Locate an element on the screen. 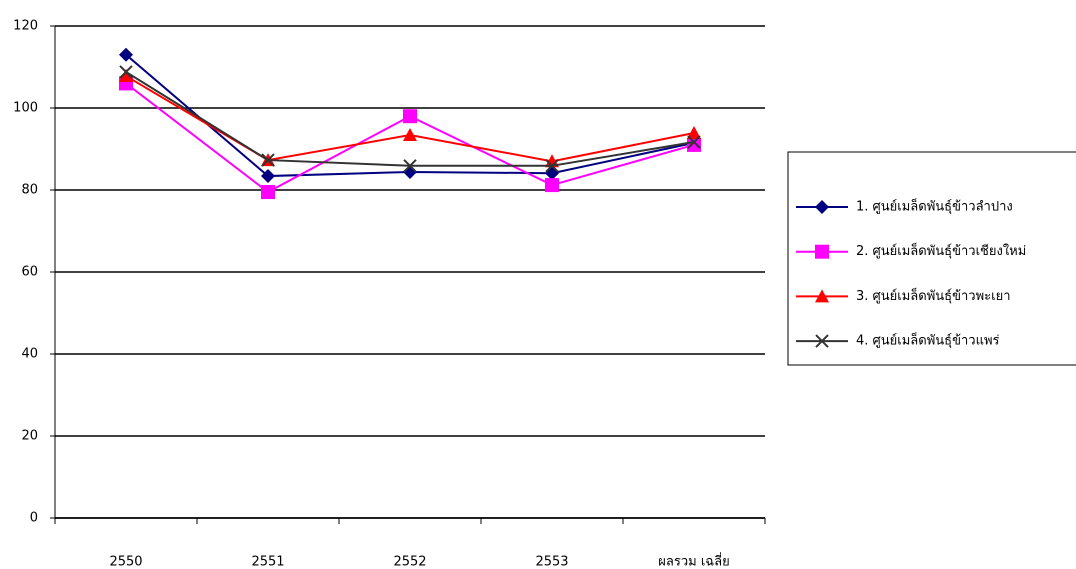 This screenshot has width=1076, height=569. x-tick-label: 2551 is located at coordinates (267, 562).